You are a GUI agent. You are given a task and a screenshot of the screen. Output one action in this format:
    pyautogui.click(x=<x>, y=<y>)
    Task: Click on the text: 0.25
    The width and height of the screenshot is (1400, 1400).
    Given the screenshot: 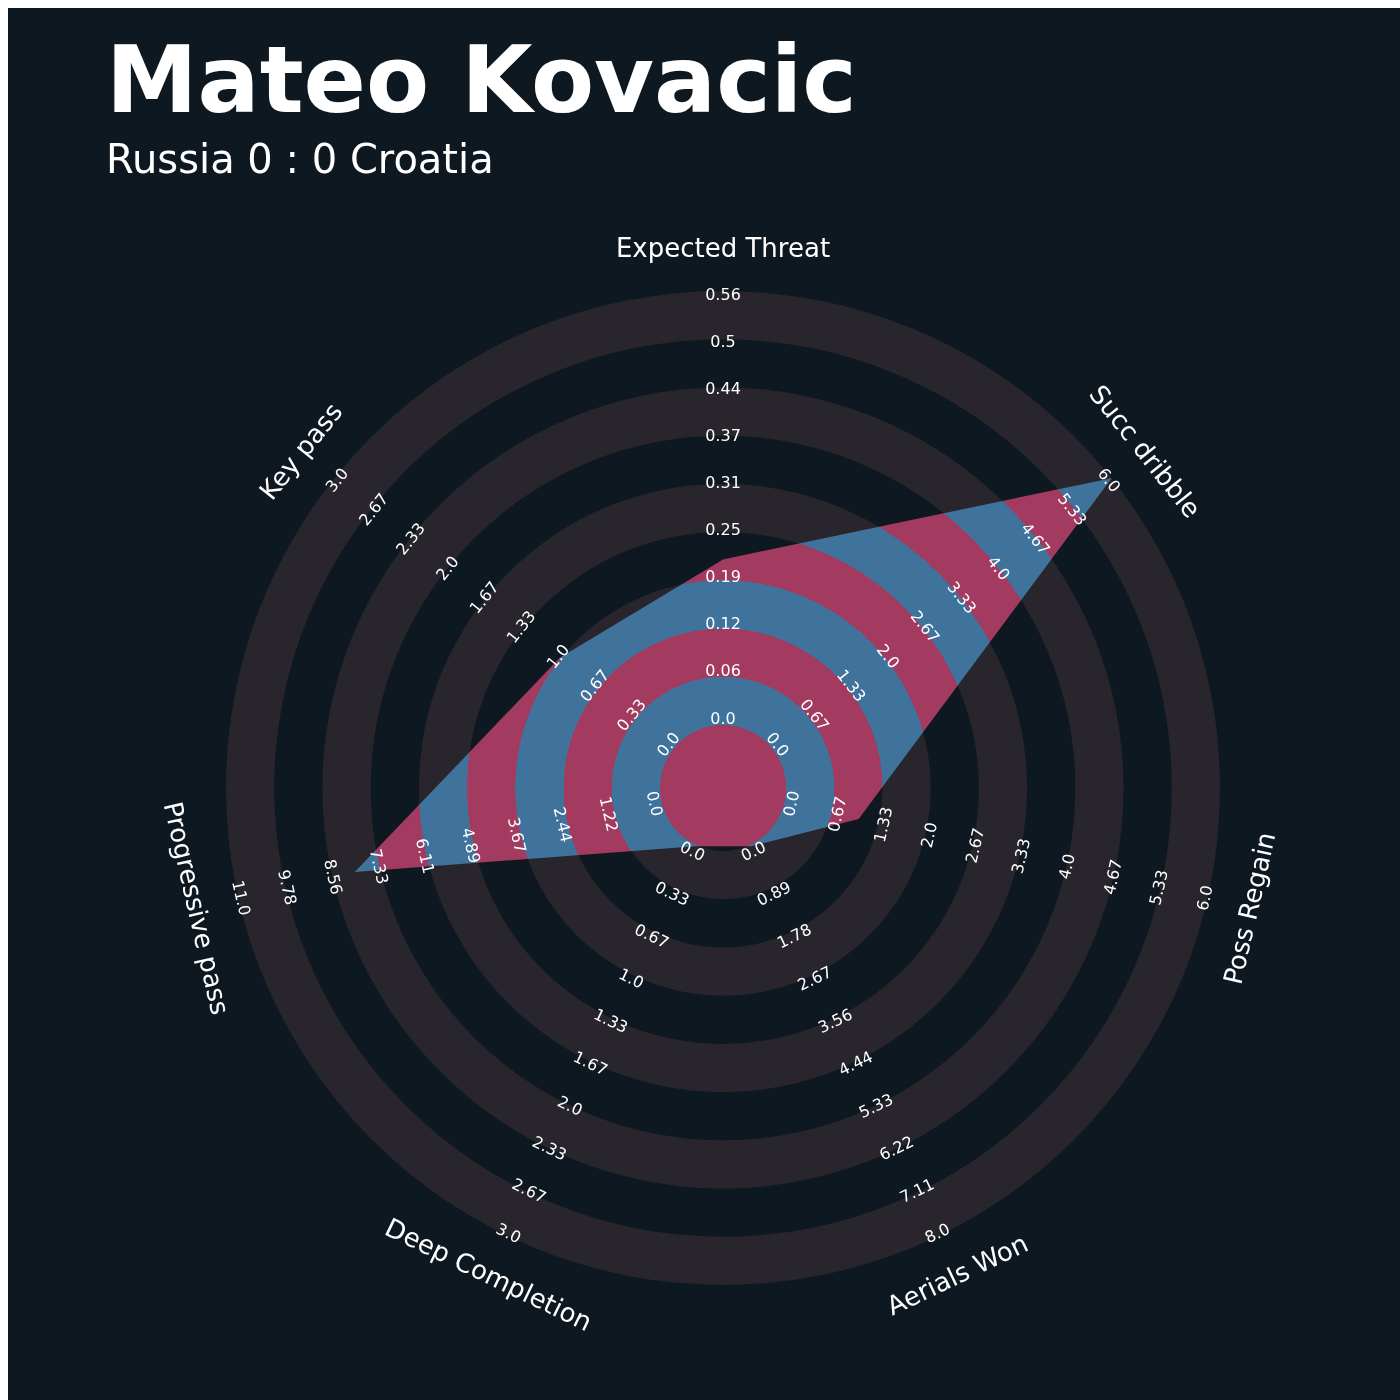 What is the action you would take?
    pyautogui.click(x=723, y=530)
    